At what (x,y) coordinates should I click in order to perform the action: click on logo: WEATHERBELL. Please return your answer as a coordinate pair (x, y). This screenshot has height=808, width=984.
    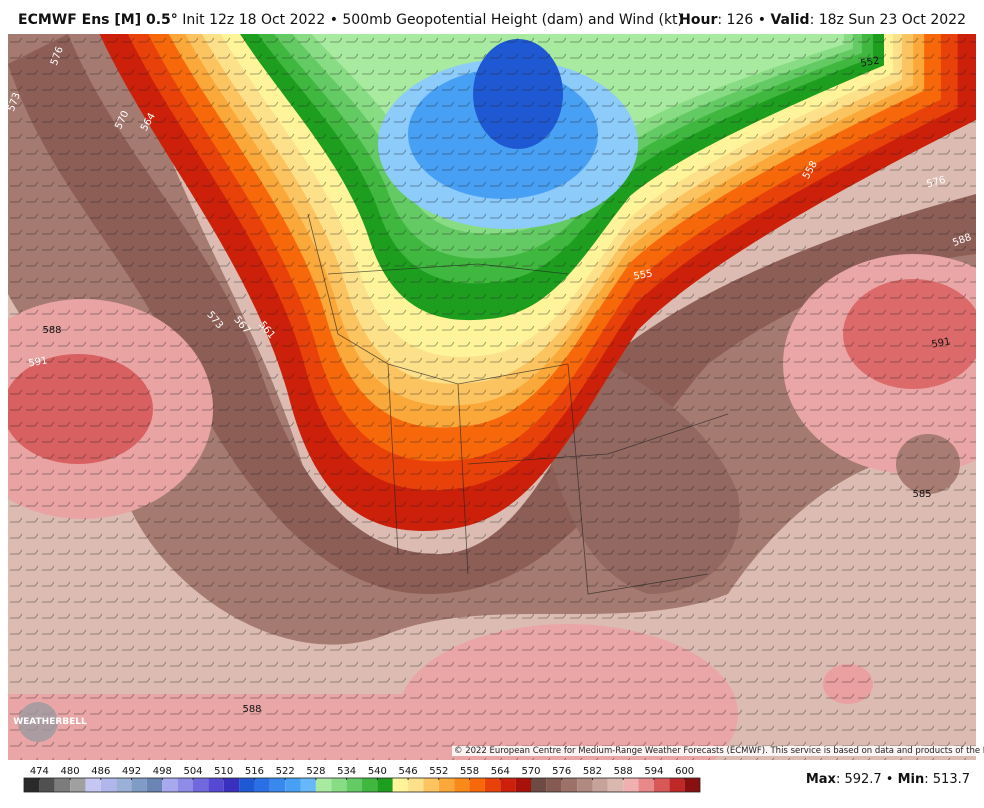
    Looking at the image, I should click on (50, 722).